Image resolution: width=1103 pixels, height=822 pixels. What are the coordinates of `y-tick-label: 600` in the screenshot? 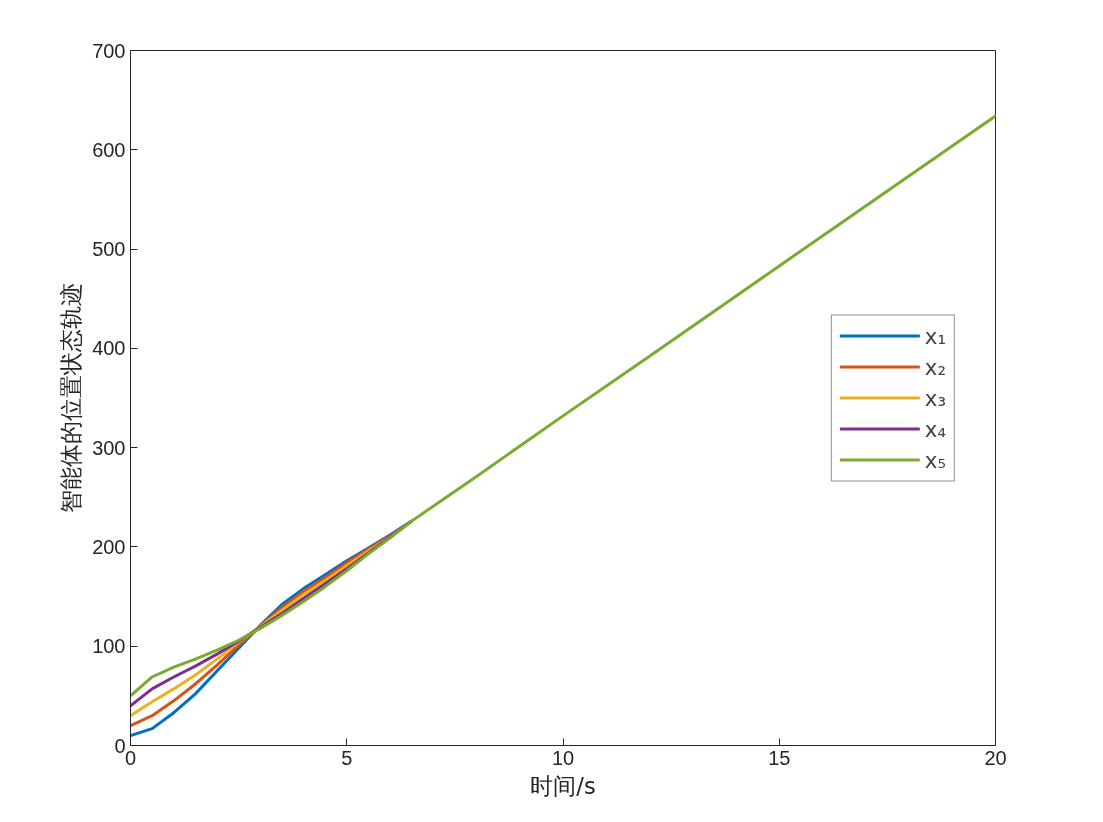 It's located at (109, 149).